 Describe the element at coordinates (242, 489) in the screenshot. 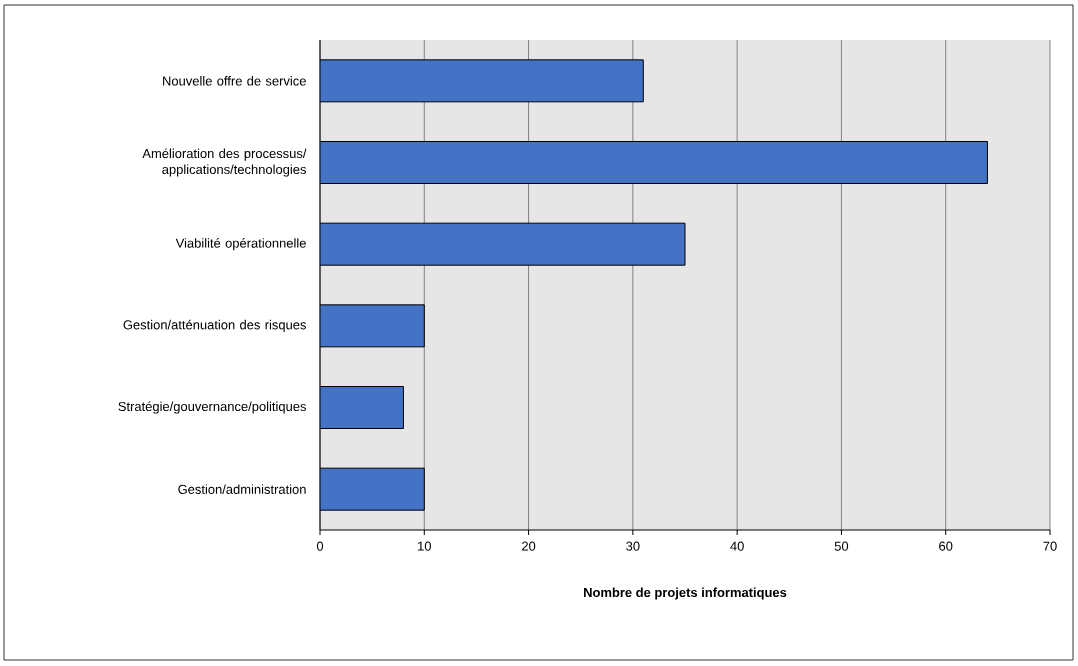

I see `y-tick-label: Gestion/administration` at that location.